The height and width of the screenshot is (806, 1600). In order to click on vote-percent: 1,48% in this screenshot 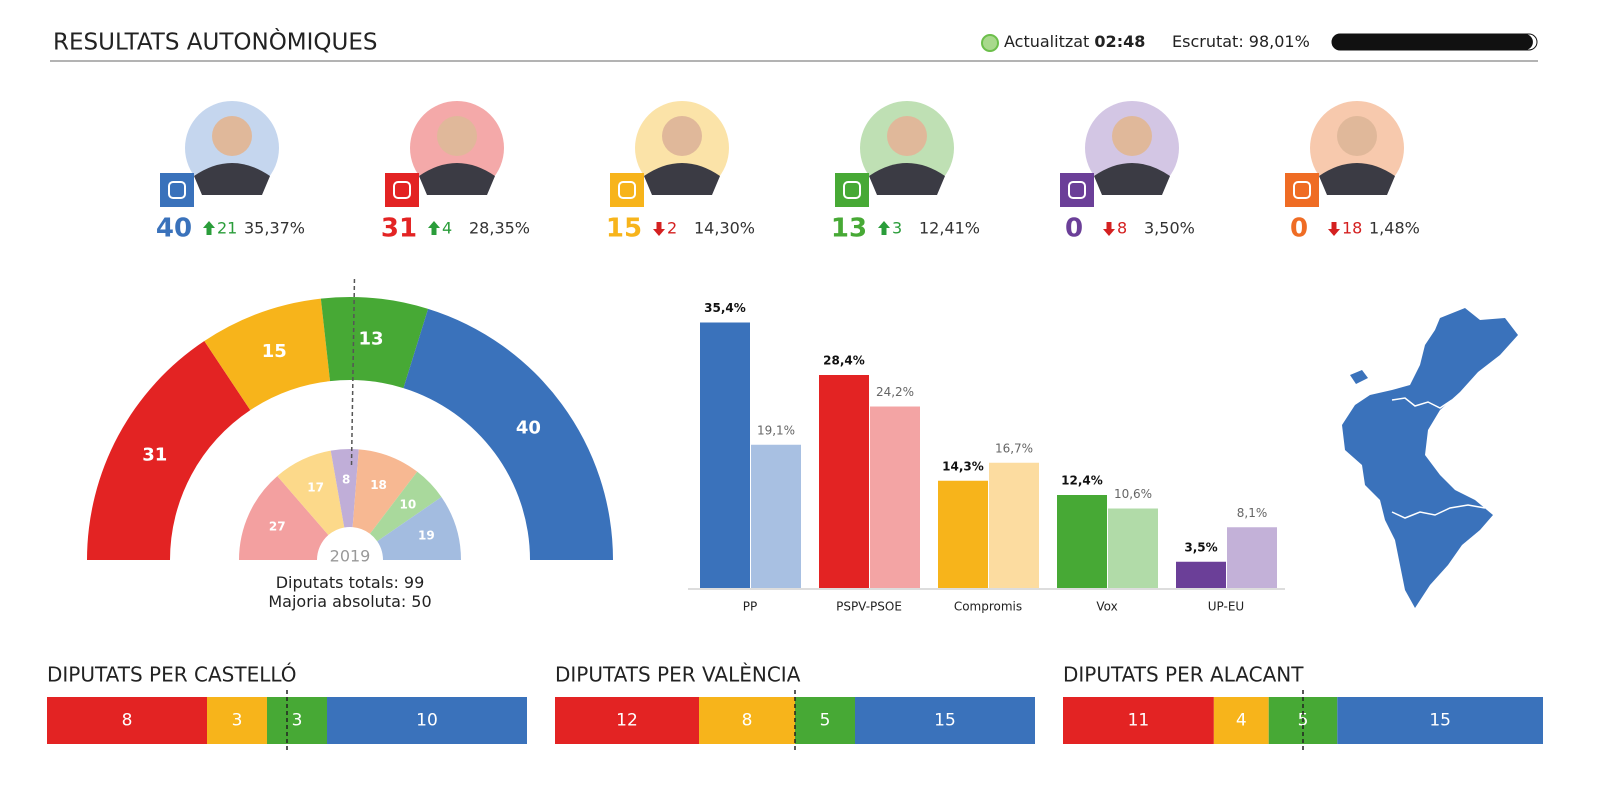, I will do `click(1394, 228)`.